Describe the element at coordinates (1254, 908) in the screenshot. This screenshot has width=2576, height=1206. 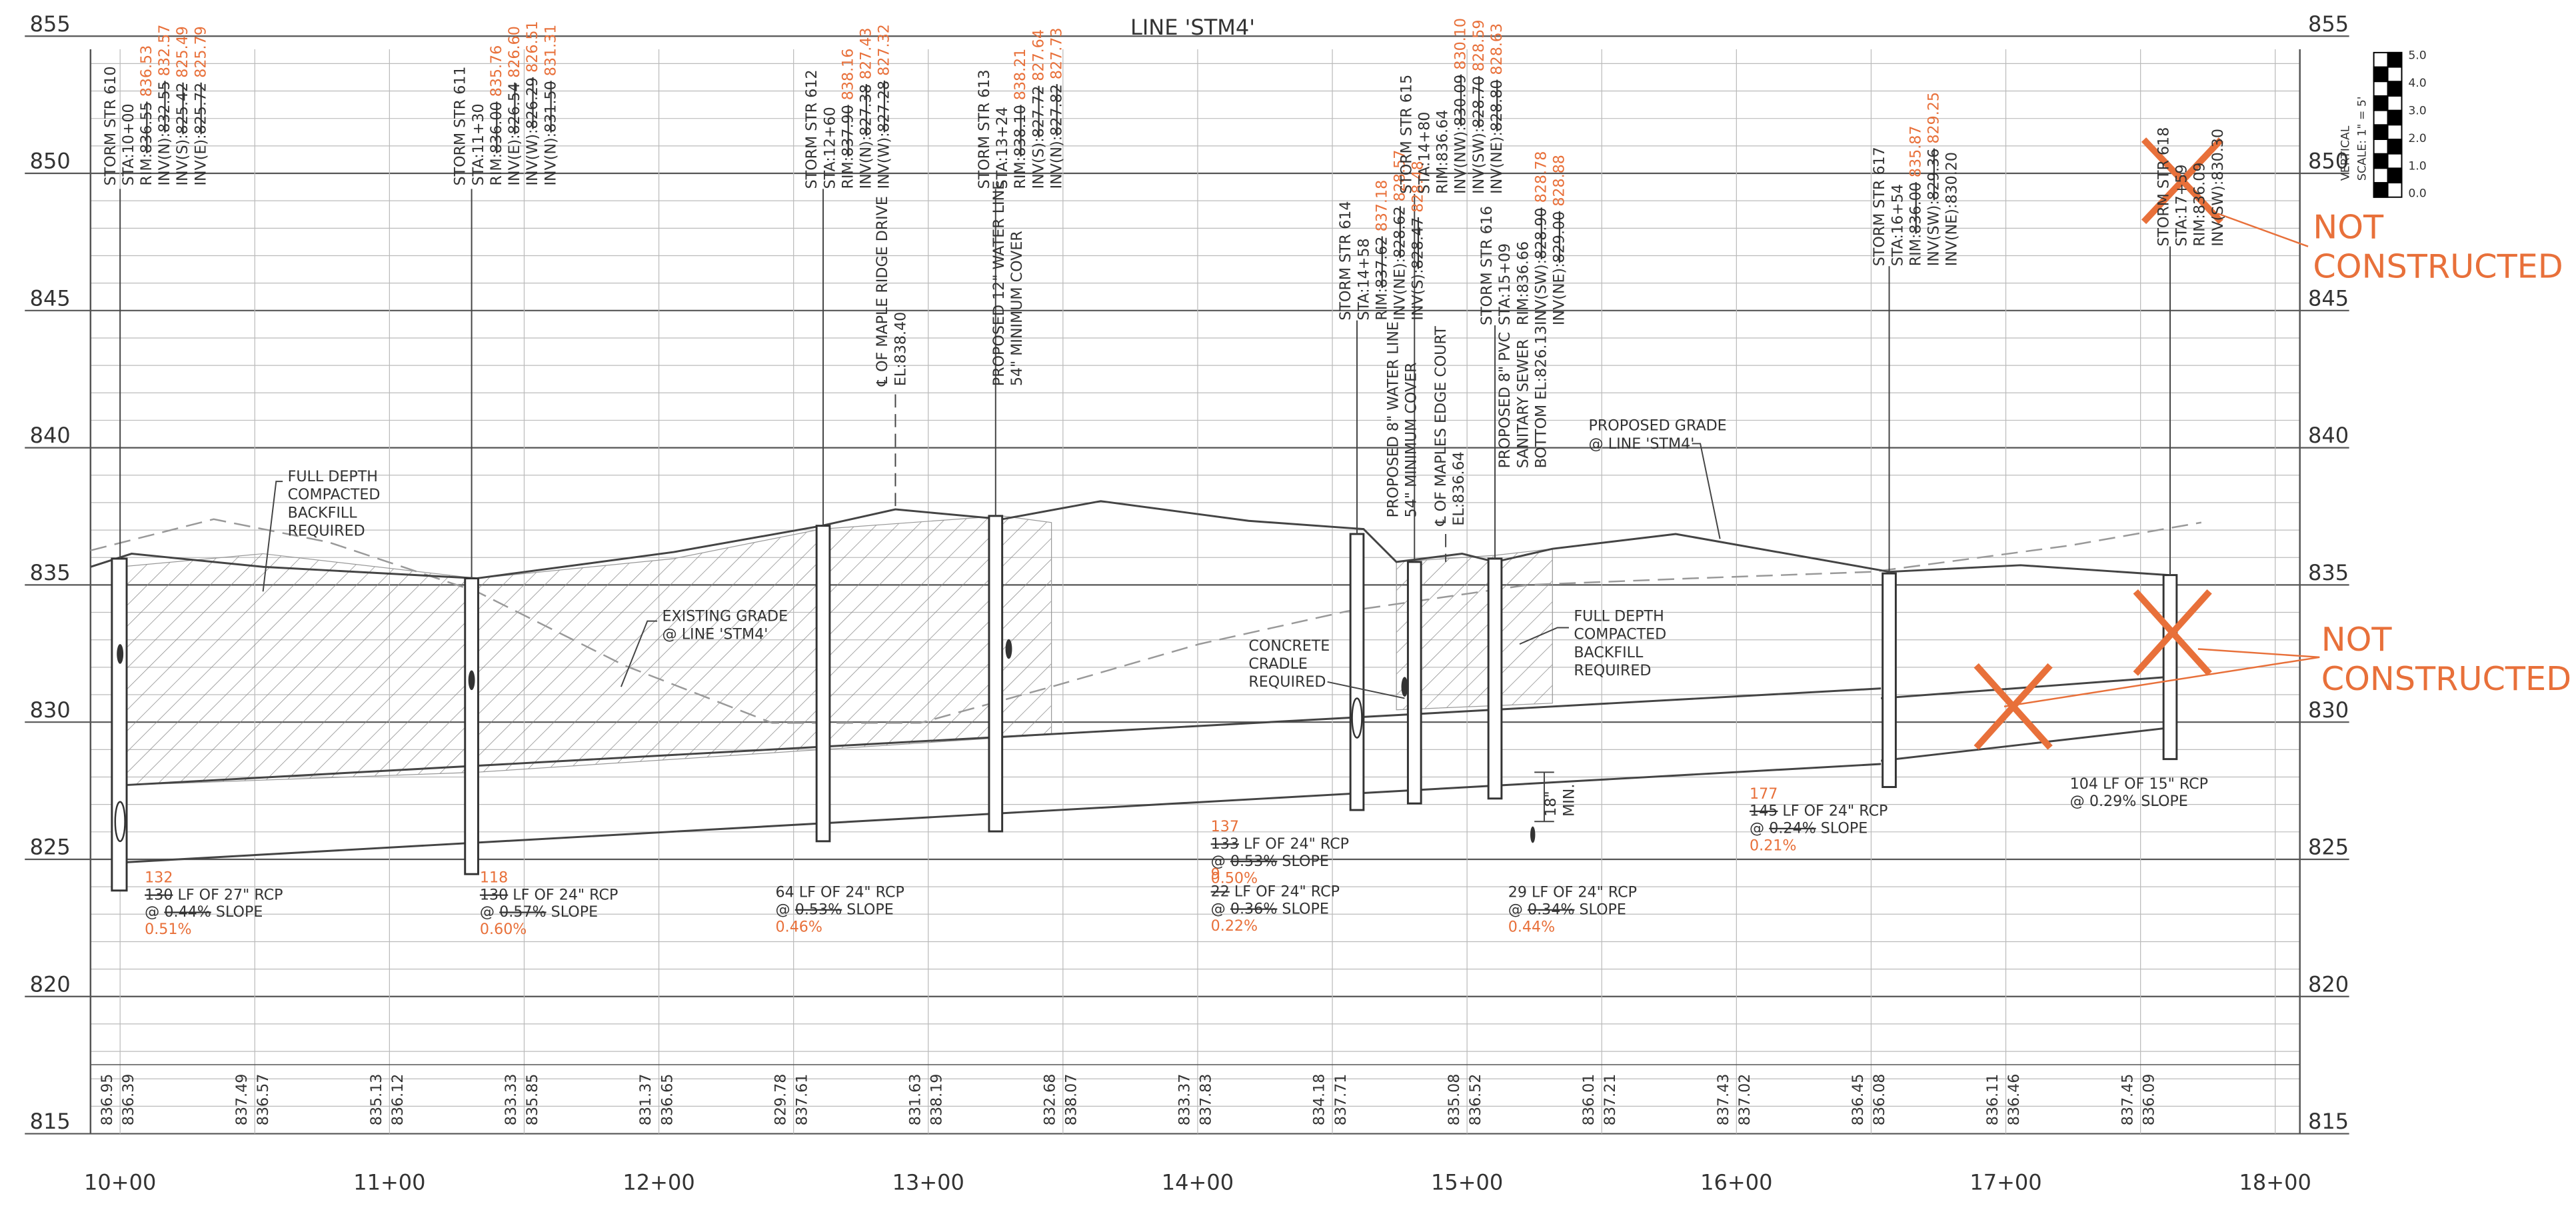
I see `text-segment: 0.36%` at that location.